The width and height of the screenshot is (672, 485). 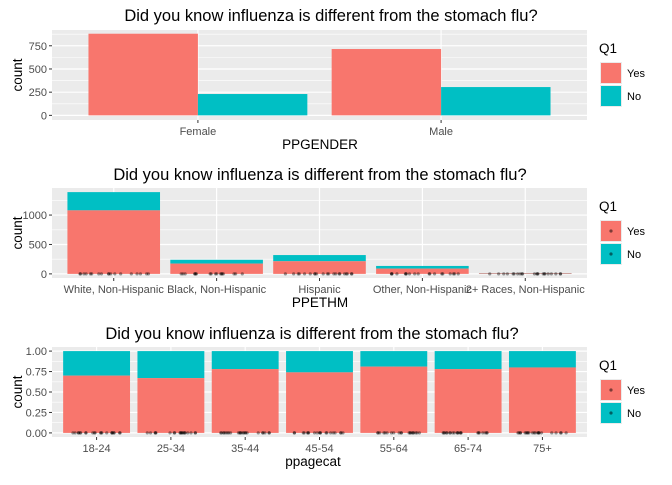 I want to click on legend-key-yes, so click(x=611, y=73).